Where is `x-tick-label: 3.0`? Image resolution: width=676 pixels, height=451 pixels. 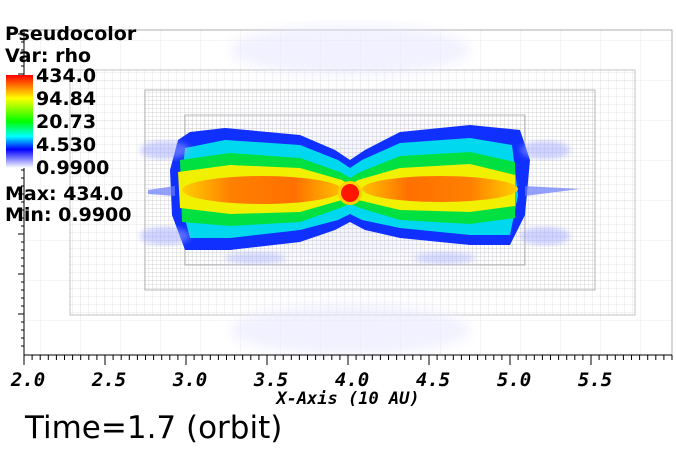 x-tick-label: 3.0 is located at coordinates (189, 380).